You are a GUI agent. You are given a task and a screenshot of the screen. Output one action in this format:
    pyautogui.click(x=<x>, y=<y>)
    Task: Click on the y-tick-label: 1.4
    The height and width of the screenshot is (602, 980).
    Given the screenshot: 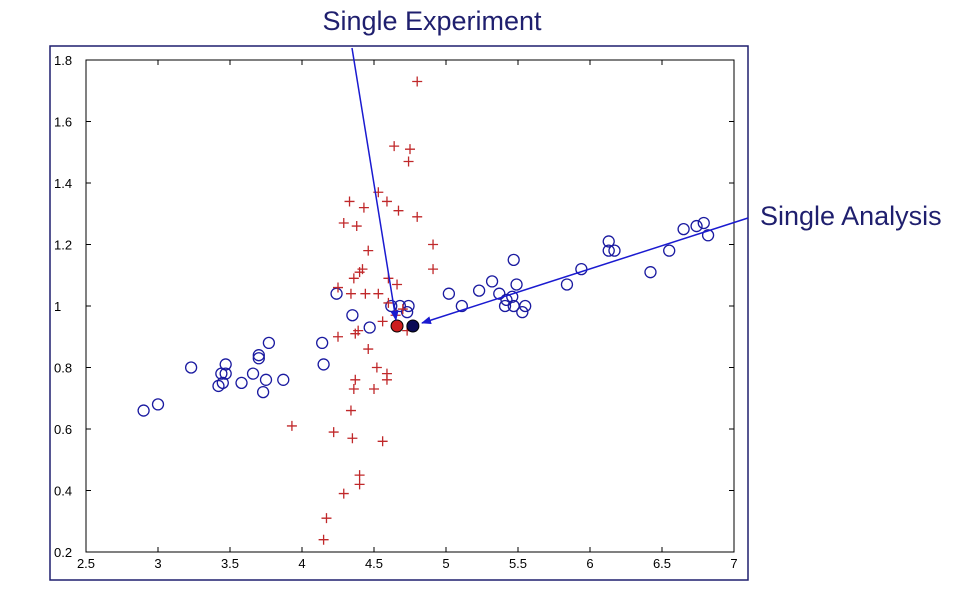 What is the action you would take?
    pyautogui.click(x=63, y=183)
    